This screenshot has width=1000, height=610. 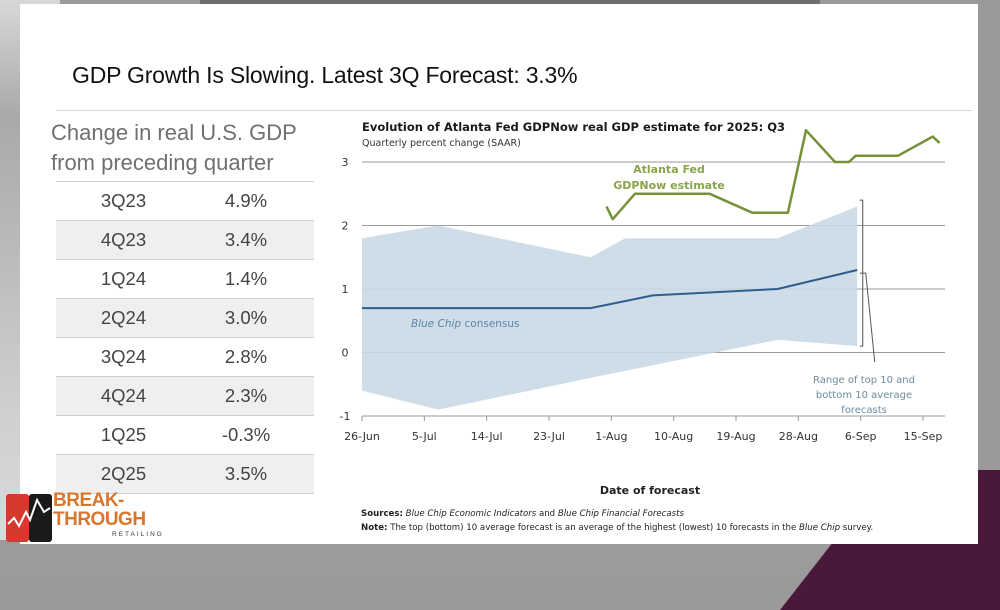 What do you see at coordinates (185, 278) in the screenshot?
I see `table-row: 1Q24 1.4%` at bounding box center [185, 278].